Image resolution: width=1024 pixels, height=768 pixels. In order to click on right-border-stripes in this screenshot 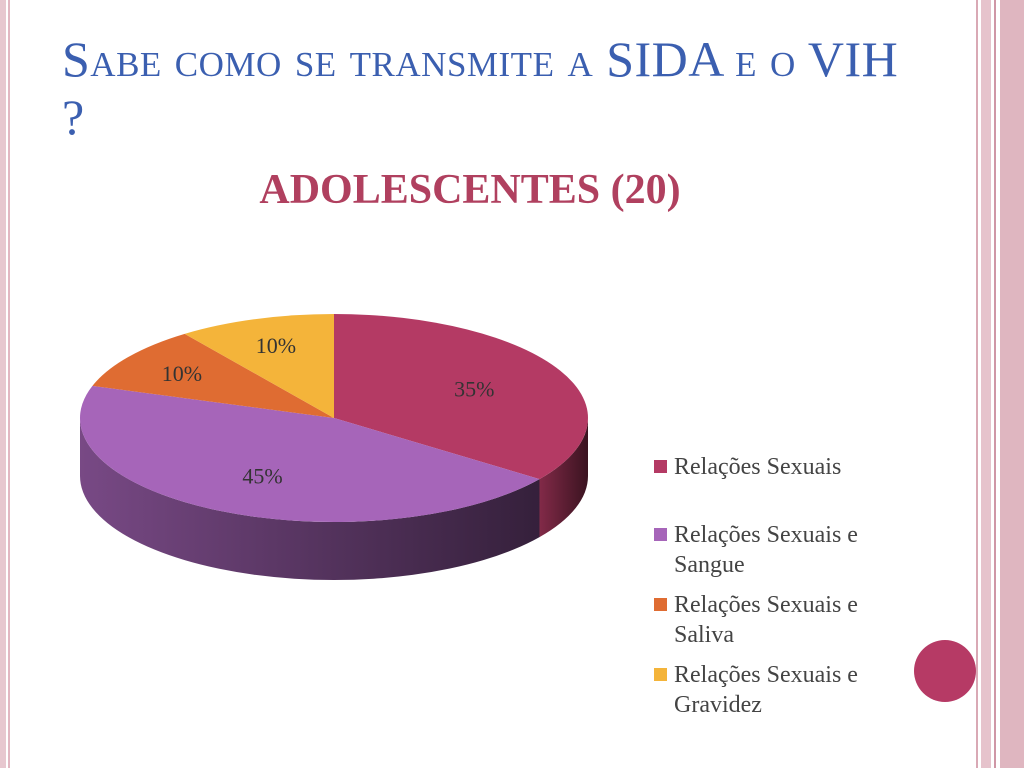, I will do `click(1000, 384)`.